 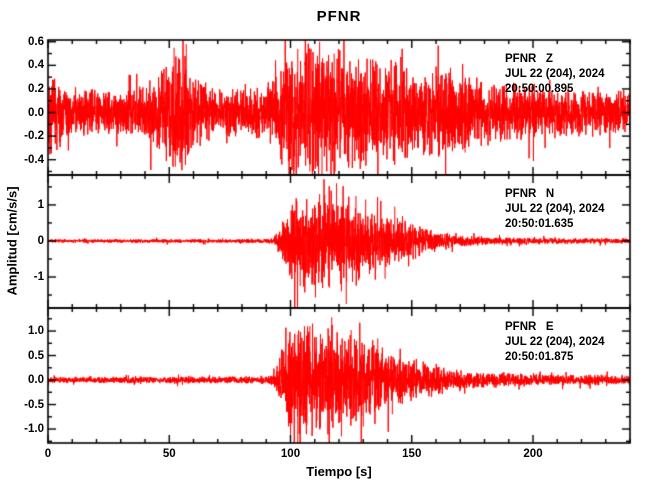 I want to click on y-tick-label: 1.0, so click(x=36, y=331).